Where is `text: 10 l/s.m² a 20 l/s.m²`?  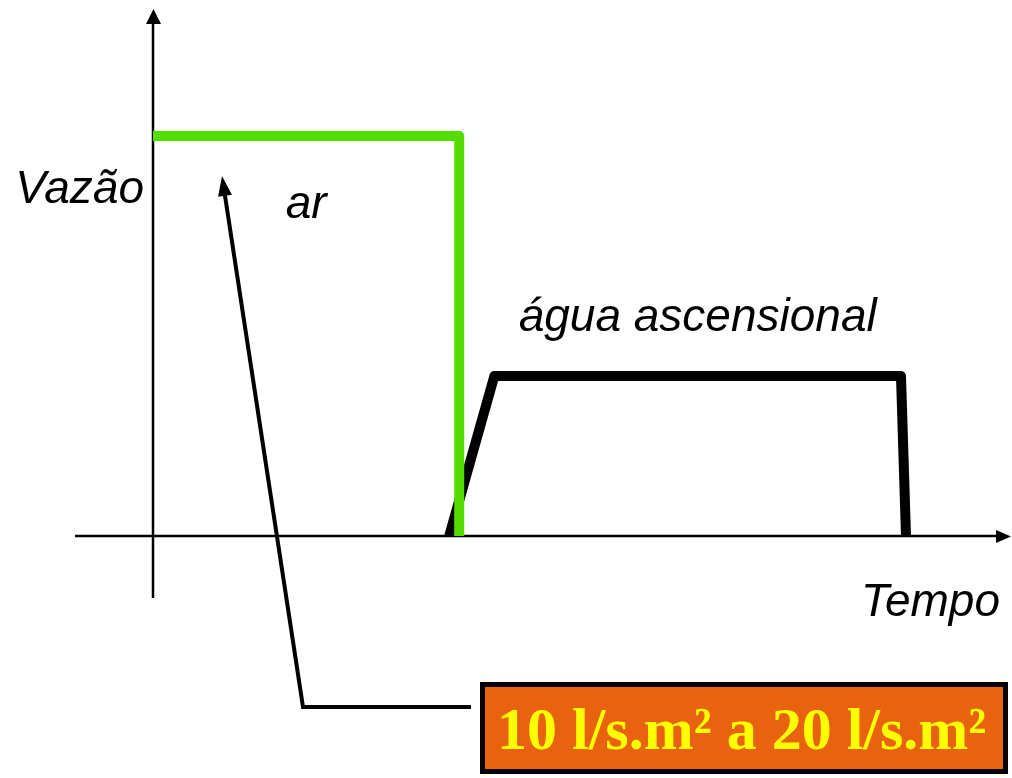 text: 10 l/s.m² a 20 l/s.m² is located at coordinates (742, 729).